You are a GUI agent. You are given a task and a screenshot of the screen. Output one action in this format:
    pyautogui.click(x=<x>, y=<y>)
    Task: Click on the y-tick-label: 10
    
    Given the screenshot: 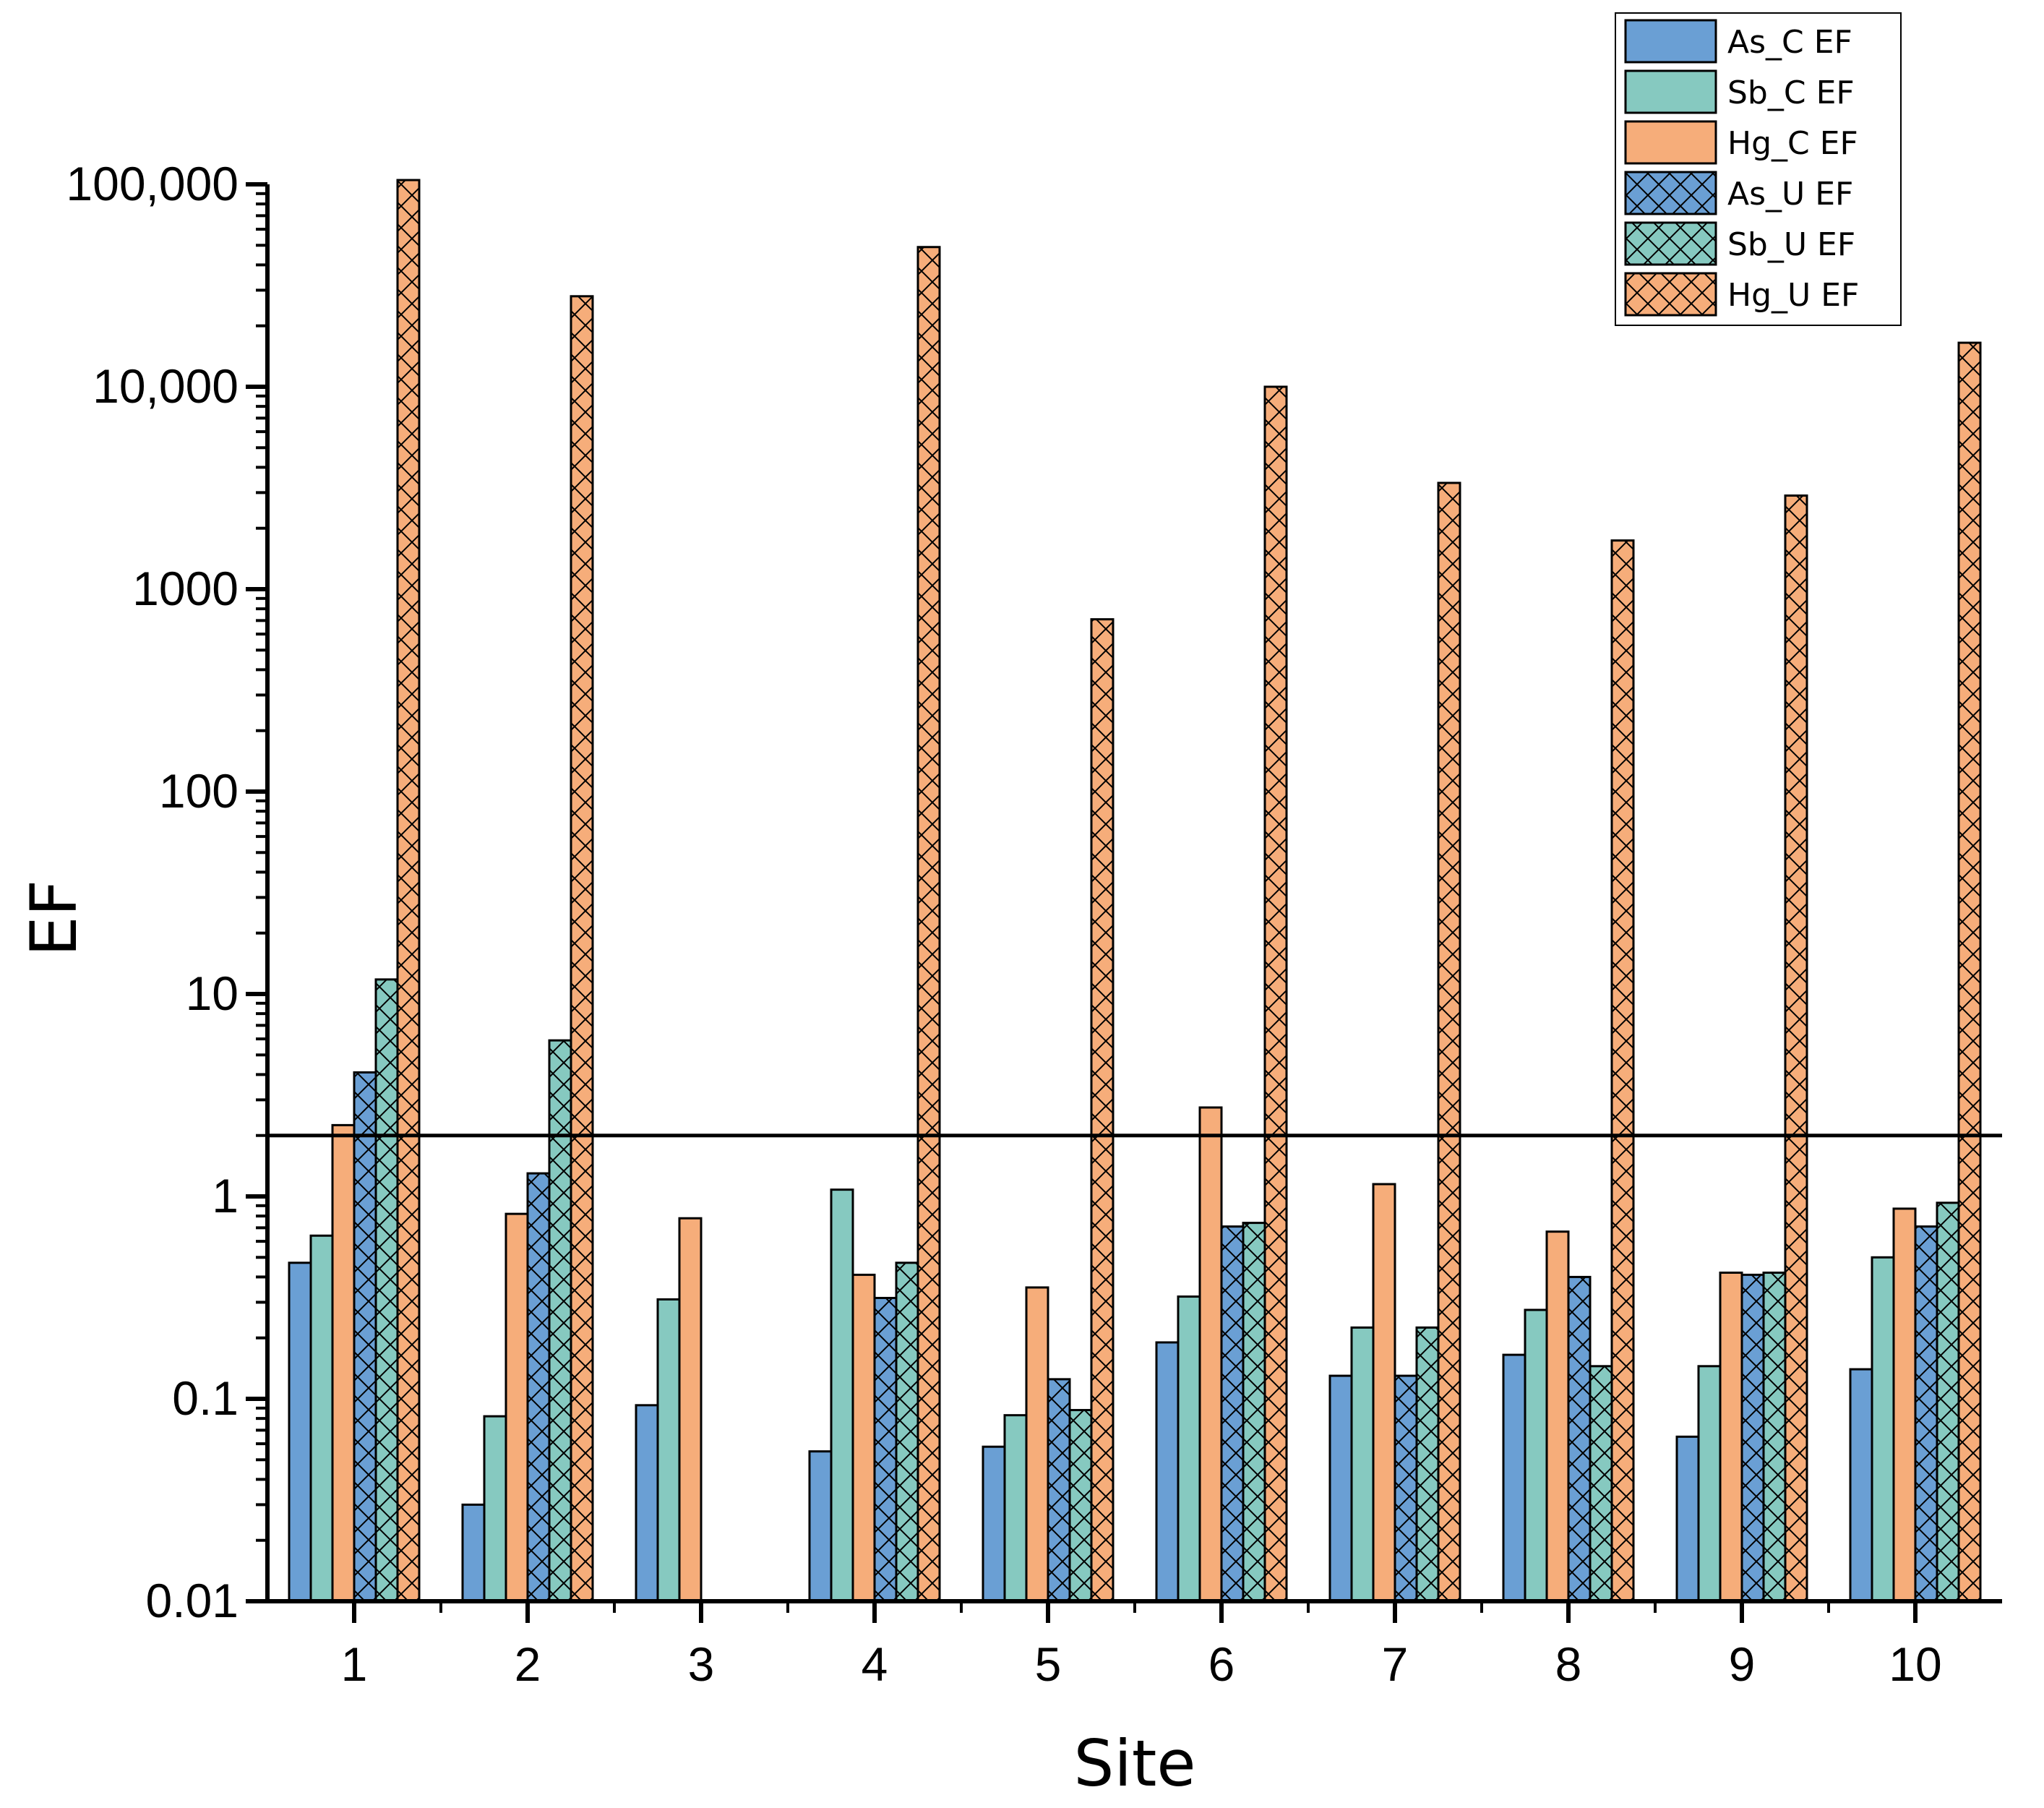 What is the action you would take?
    pyautogui.click(x=212, y=993)
    